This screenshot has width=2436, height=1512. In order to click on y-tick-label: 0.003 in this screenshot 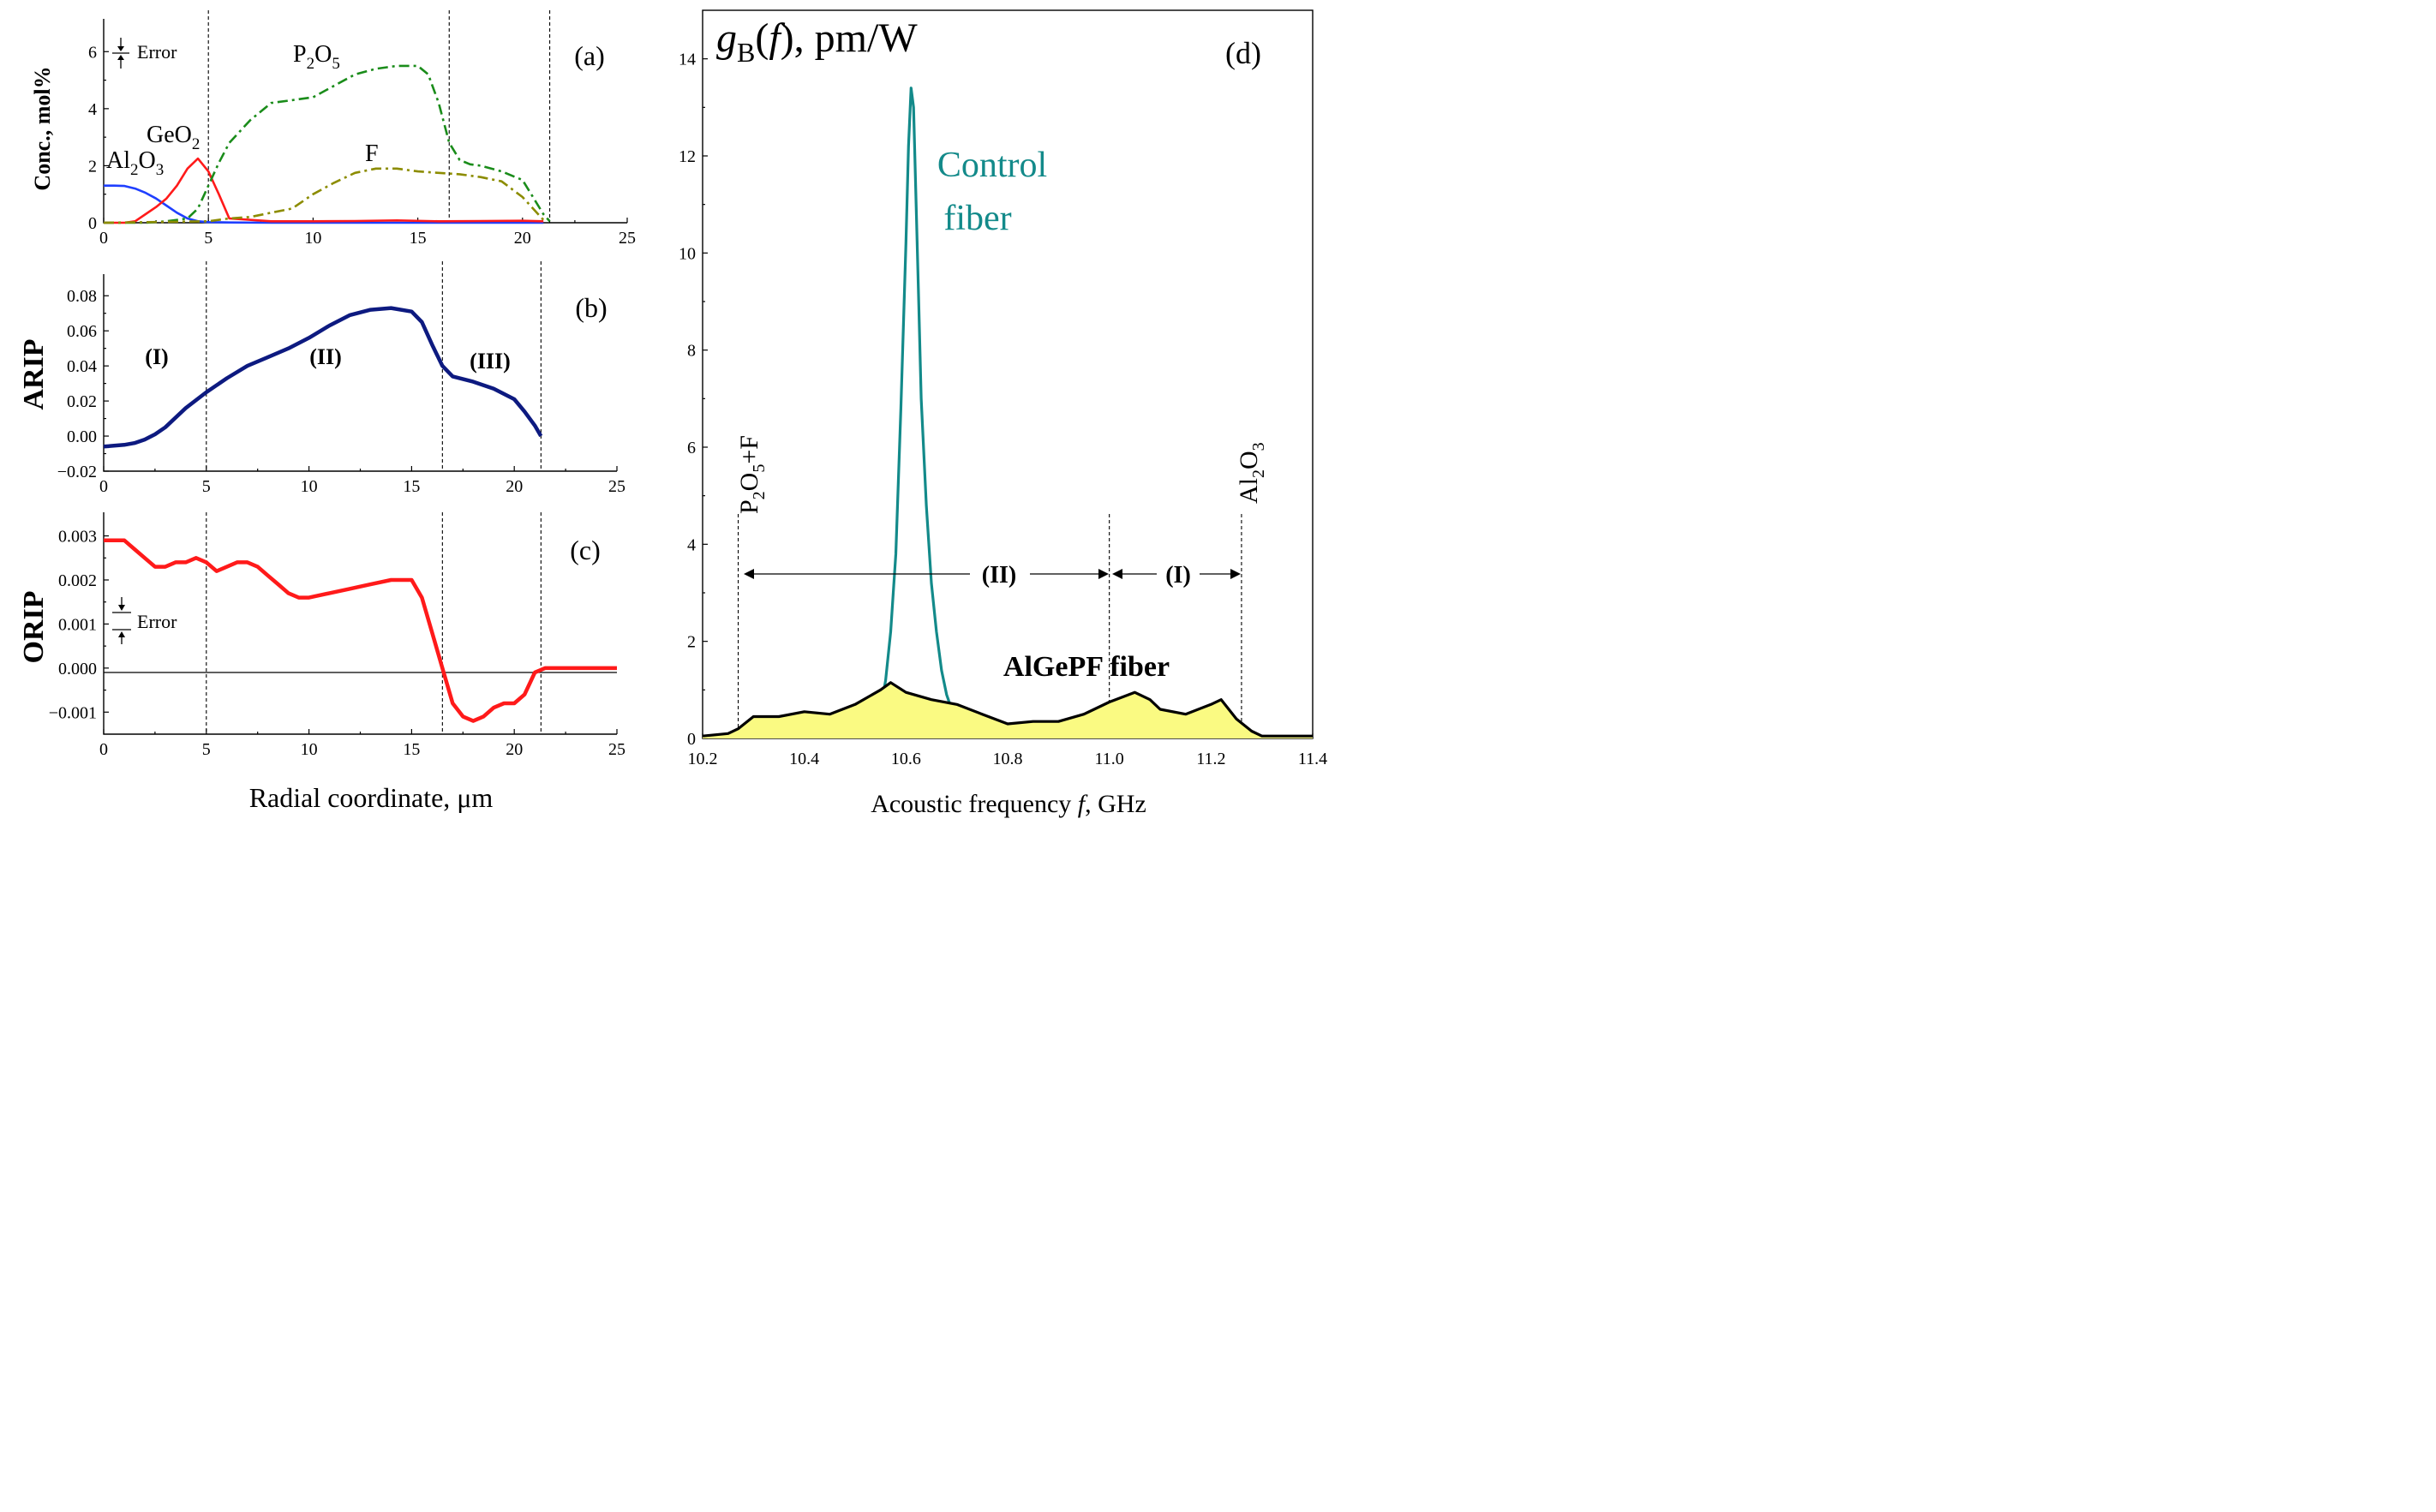, I will do `click(77, 537)`.